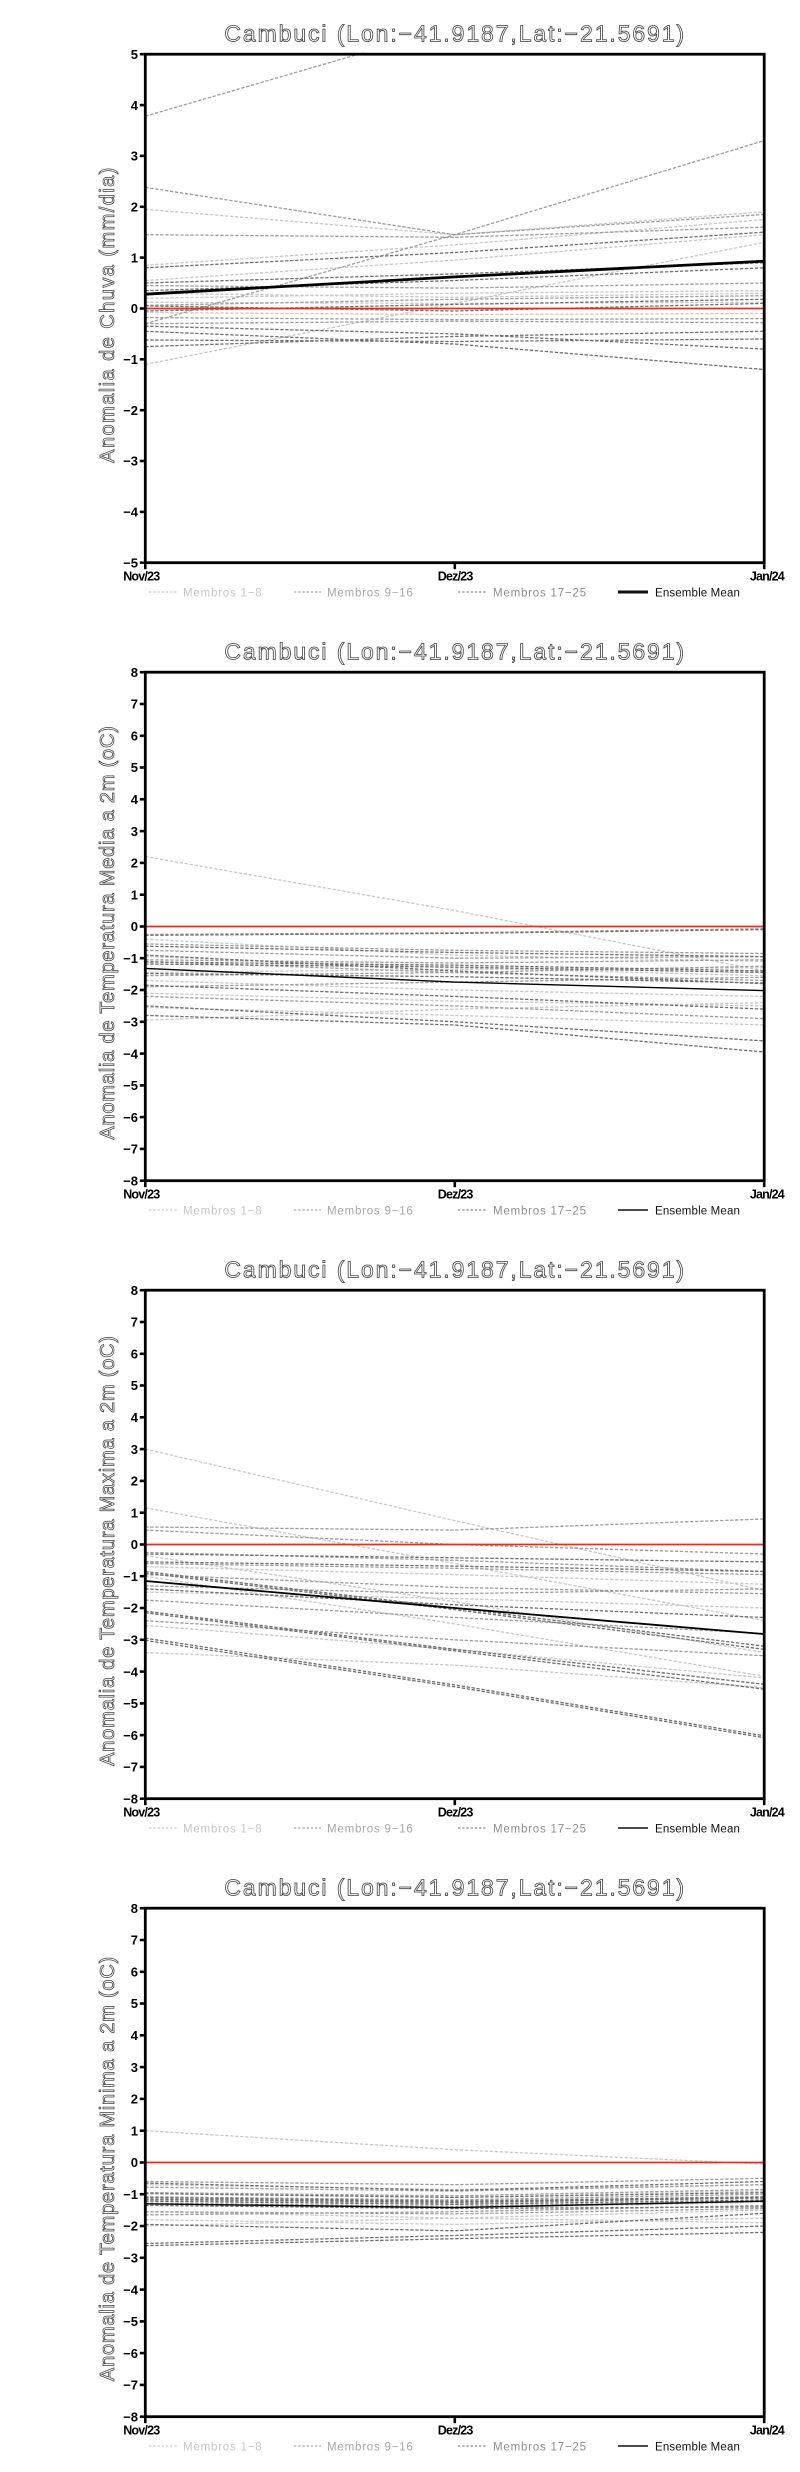 The height and width of the screenshot is (2472, 800). I want to click on svg-text:Anomalia de Temperatura Minima: Anomalia de Temperatura Minima a 2m (oC), so click(108, 2168).